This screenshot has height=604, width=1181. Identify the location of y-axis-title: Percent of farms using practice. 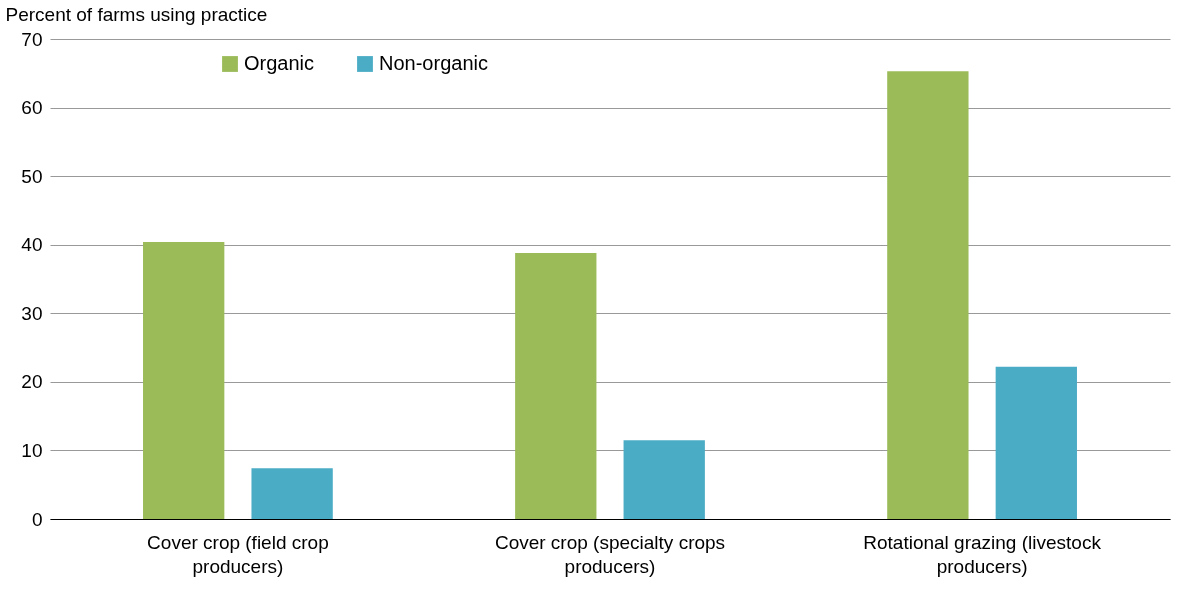
(136, 14).